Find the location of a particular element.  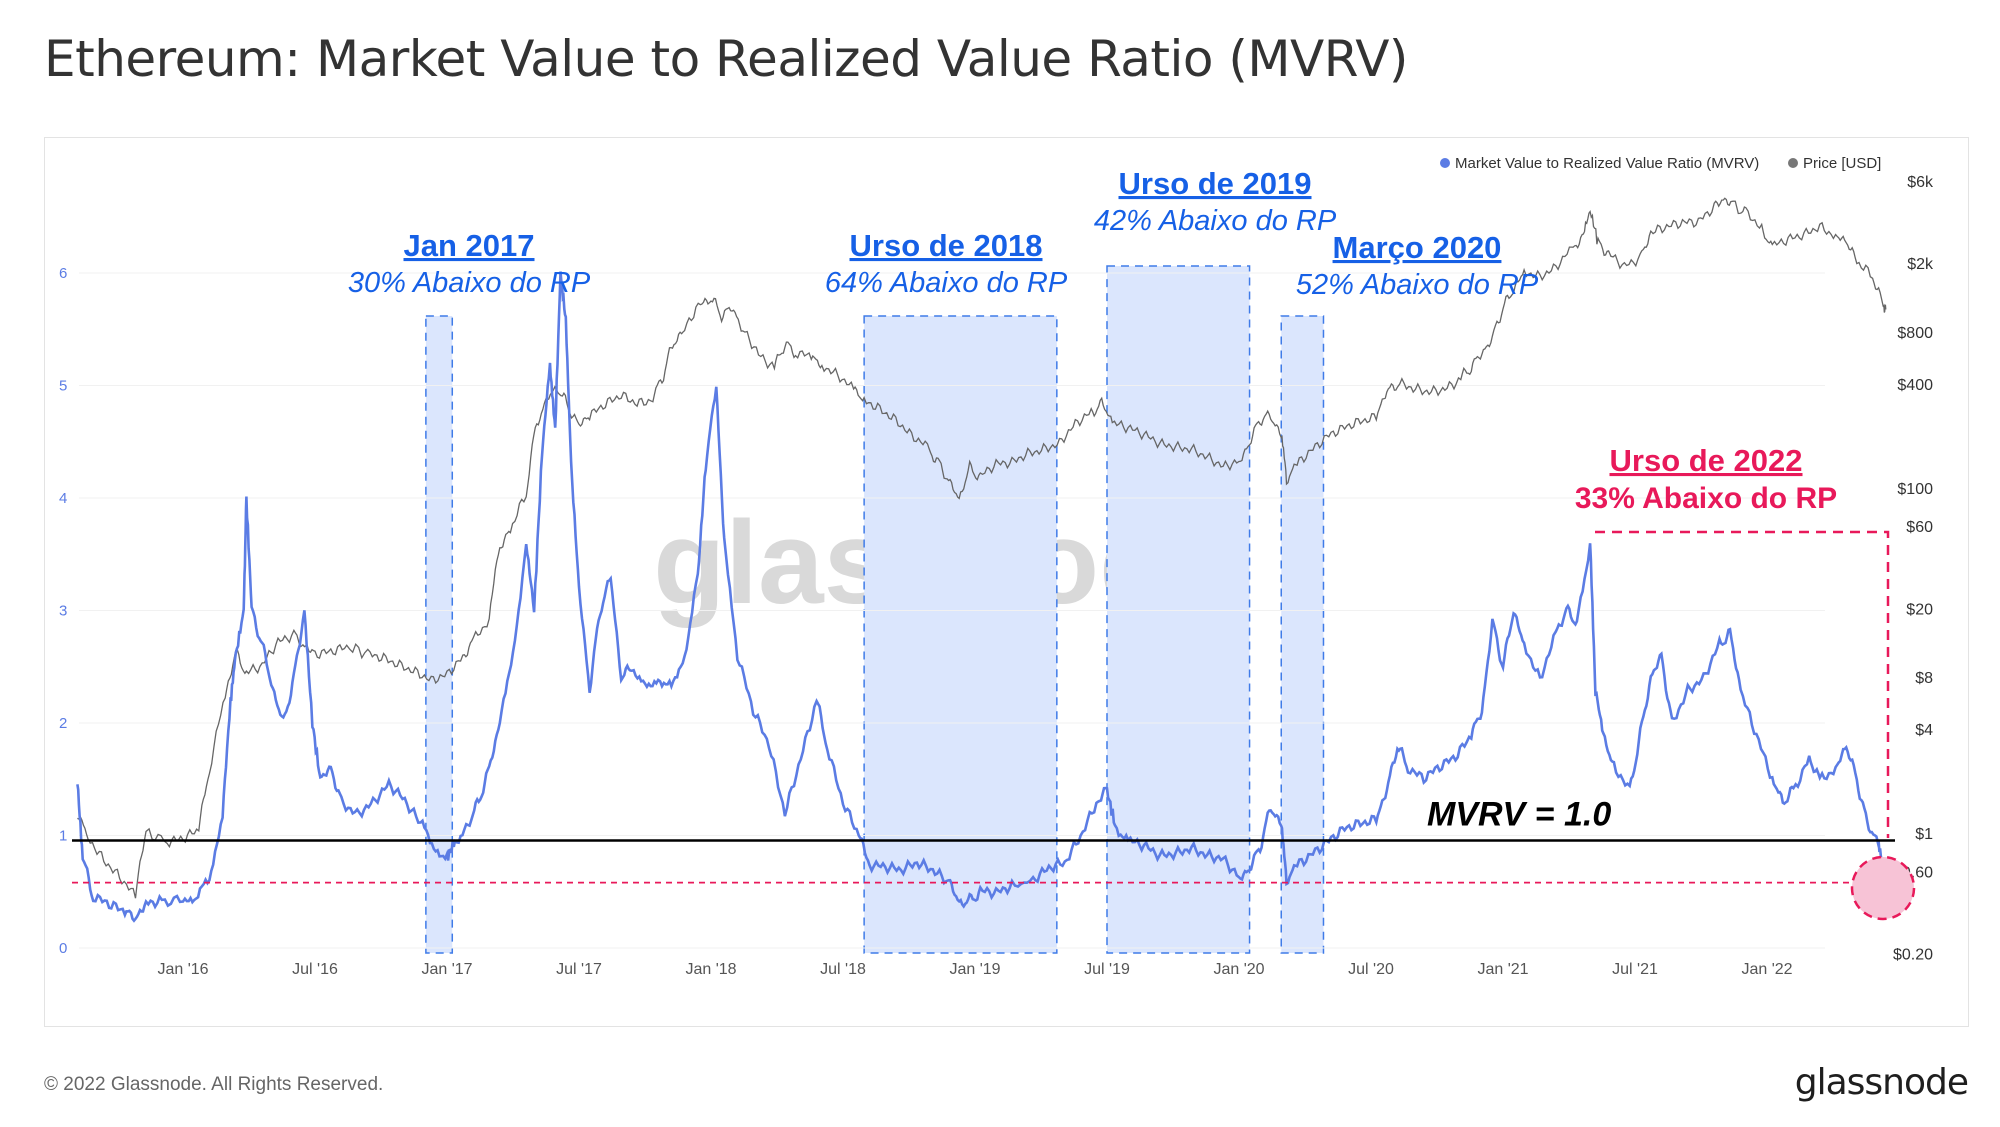

y-right-tick-label: $20 is located at coordinates (1919, 609).